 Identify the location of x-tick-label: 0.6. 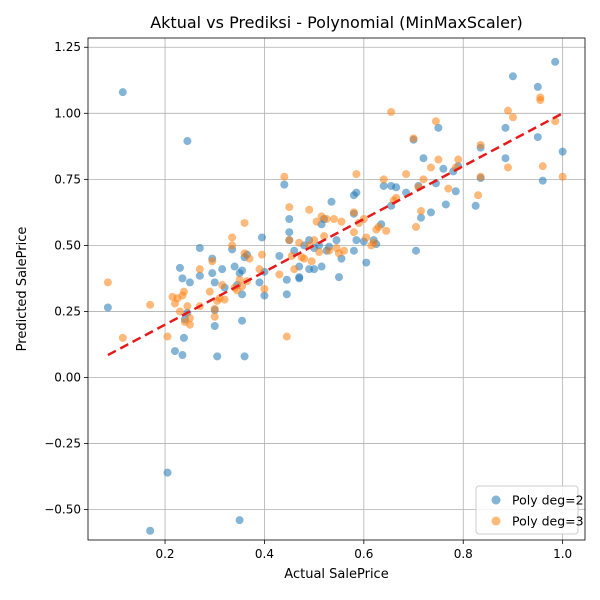
(363, 554).